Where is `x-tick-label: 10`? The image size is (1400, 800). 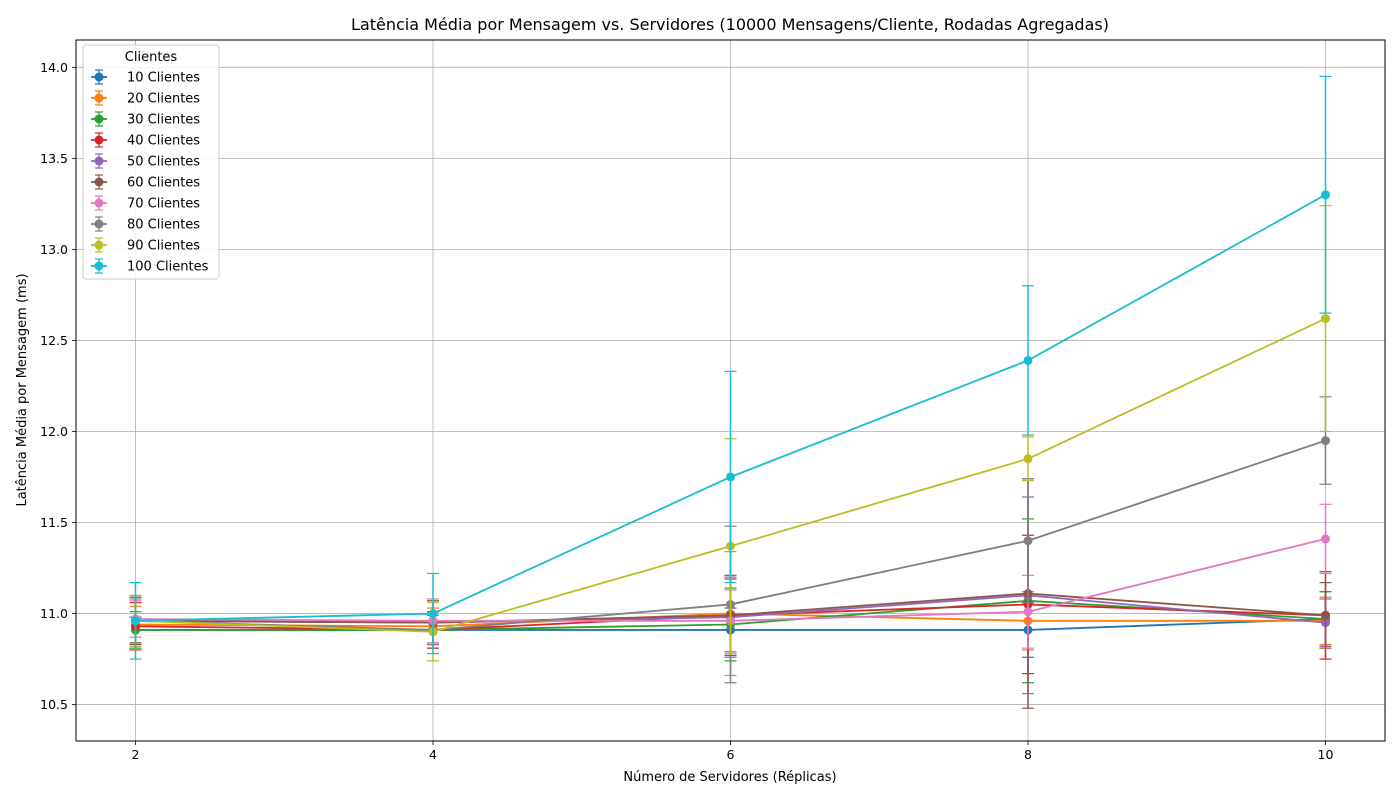
x-tick-label: 10 is located at coordinates (1326, 754).